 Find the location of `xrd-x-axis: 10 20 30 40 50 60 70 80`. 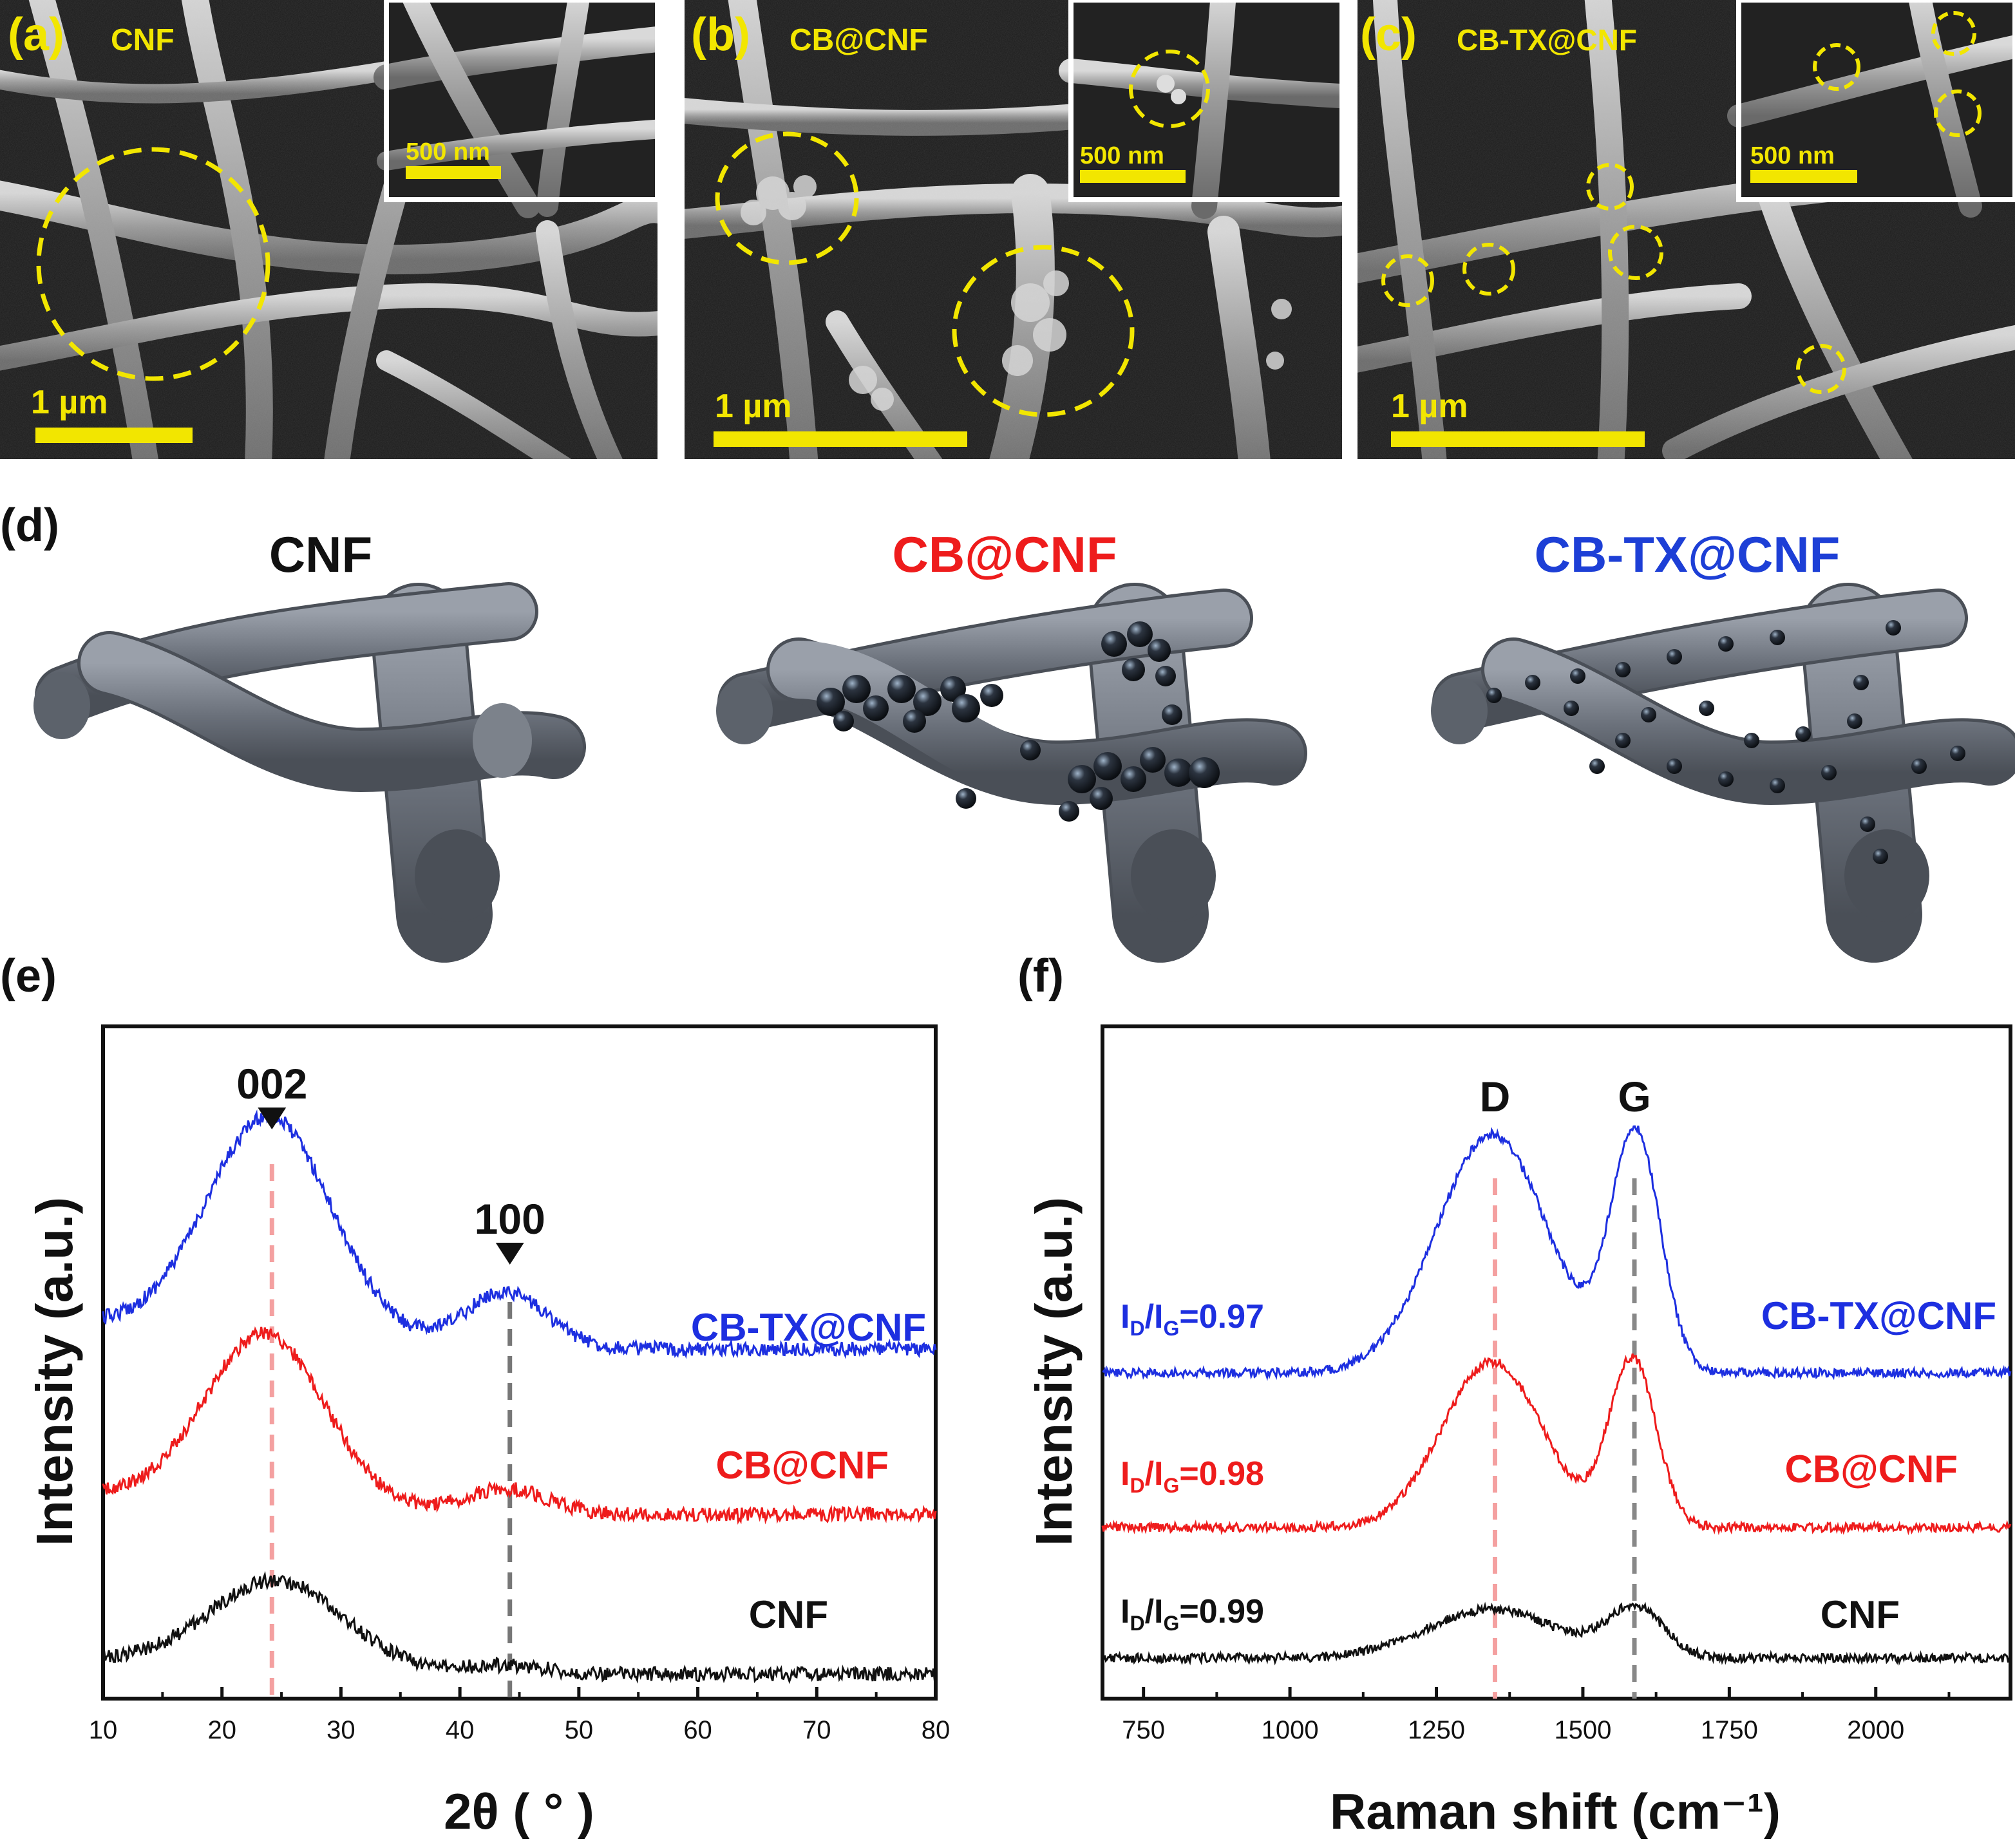

xrd-x-axis: 10 20 30 40 50 60 70 80 is located at coordinates (520, 1716).